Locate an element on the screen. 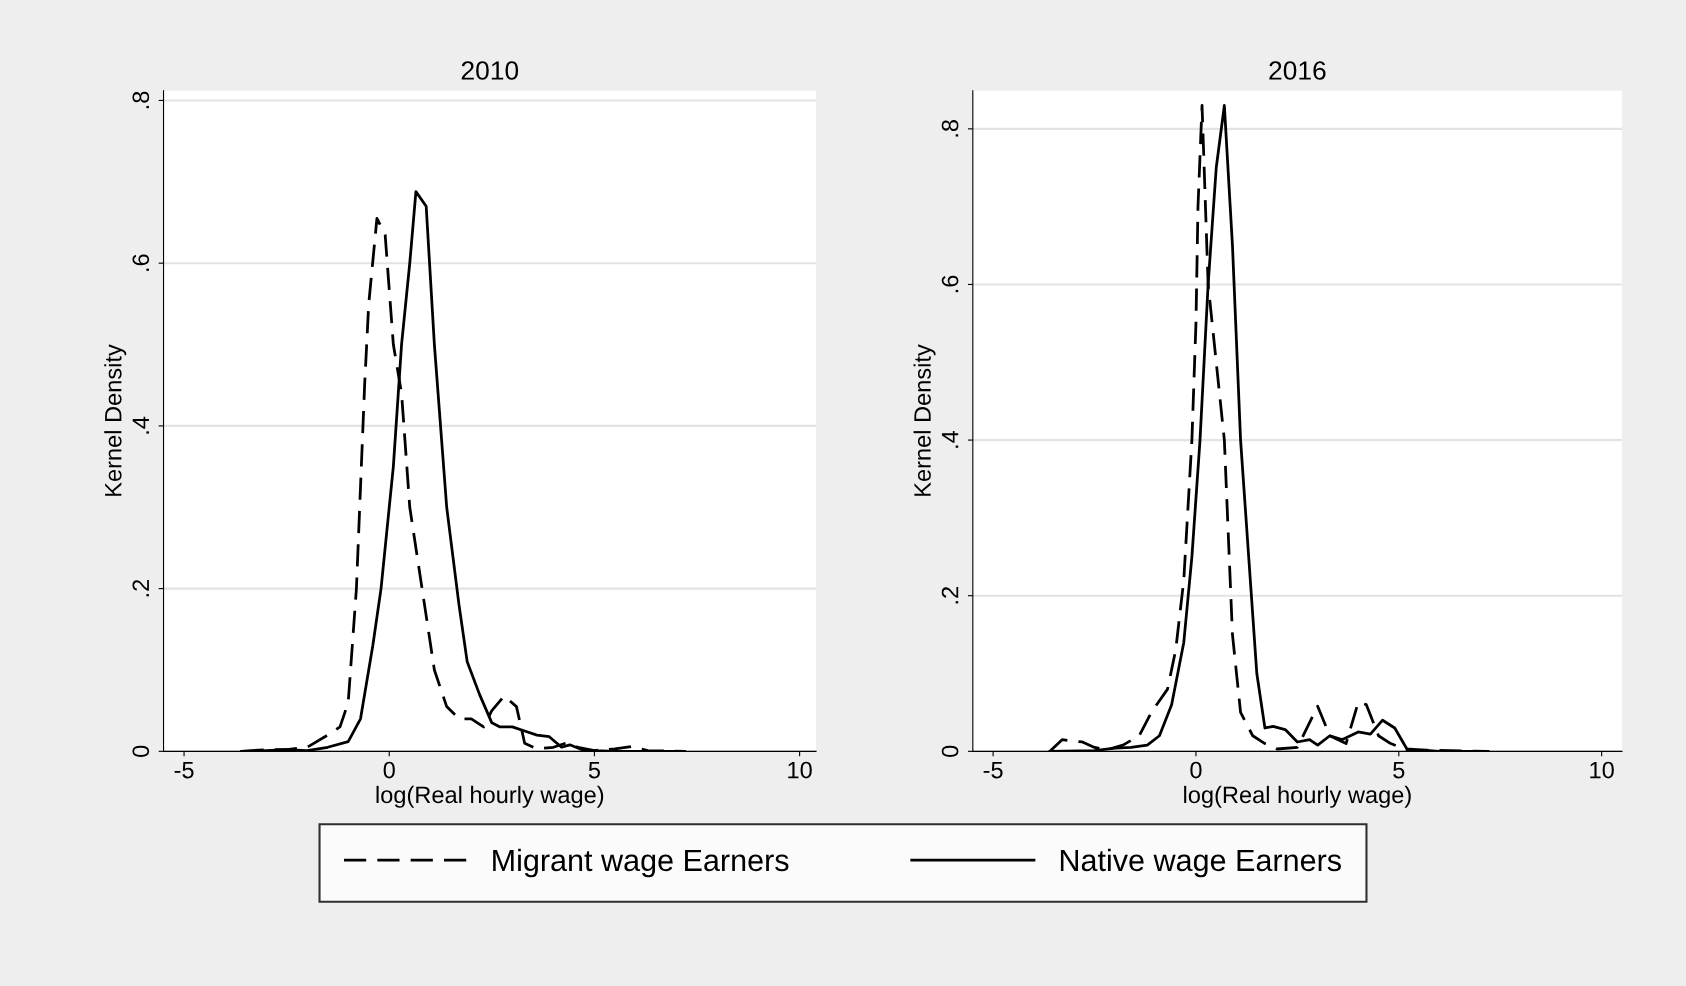 This screenshot has width=1686, height=986. chart-title: 2010 is located at coordinates (490, 70).